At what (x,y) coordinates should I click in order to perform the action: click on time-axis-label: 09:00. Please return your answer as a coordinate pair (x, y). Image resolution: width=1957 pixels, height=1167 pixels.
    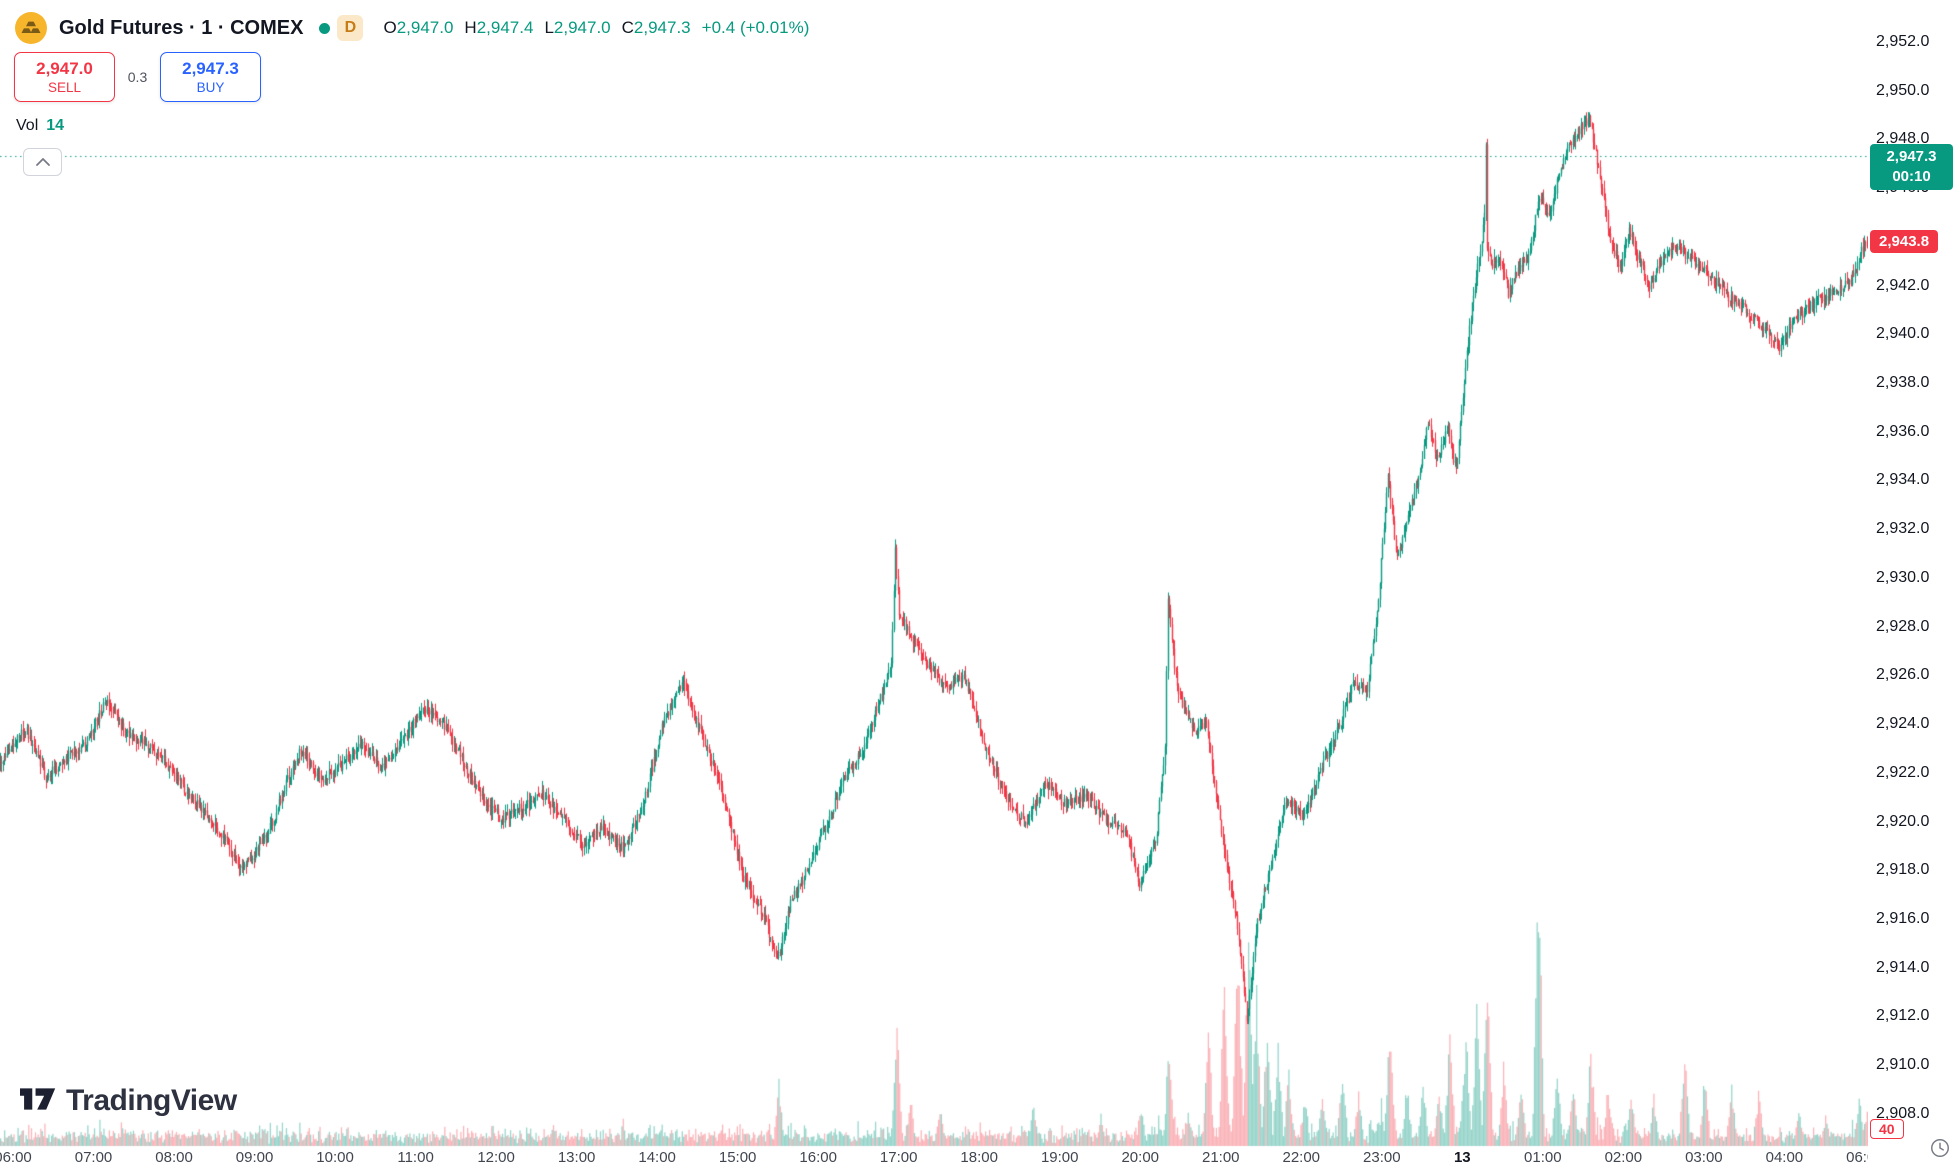
    Looking at the image, I should click on (254, 1157).